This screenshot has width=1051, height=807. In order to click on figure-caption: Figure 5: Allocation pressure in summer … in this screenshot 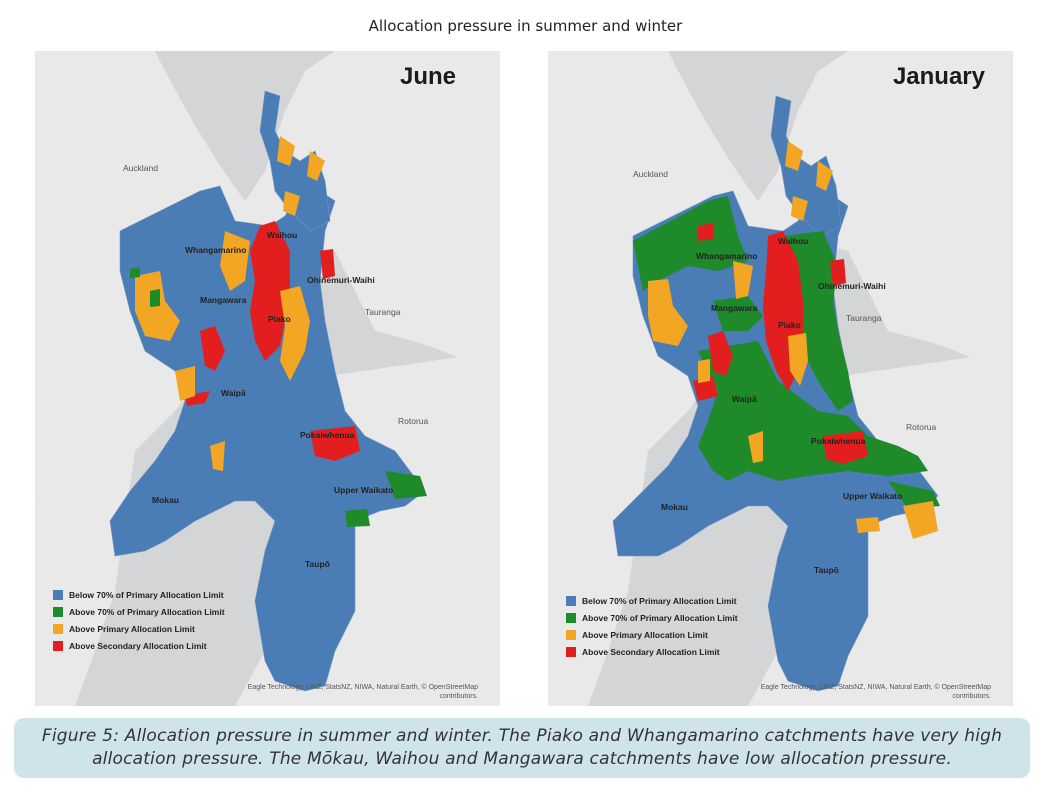, I will do `click(522, 747)`.